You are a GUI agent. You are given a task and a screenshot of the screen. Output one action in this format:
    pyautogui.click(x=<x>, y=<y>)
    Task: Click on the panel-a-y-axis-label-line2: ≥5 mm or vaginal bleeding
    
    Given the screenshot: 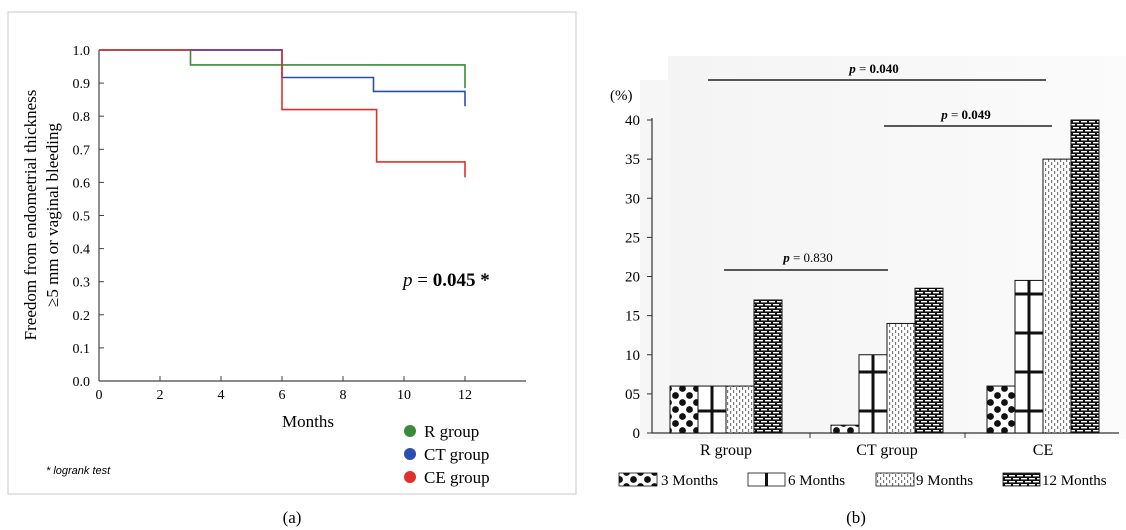 What is the action you would take?
    pyautogui.click(x=52, y=214)
    